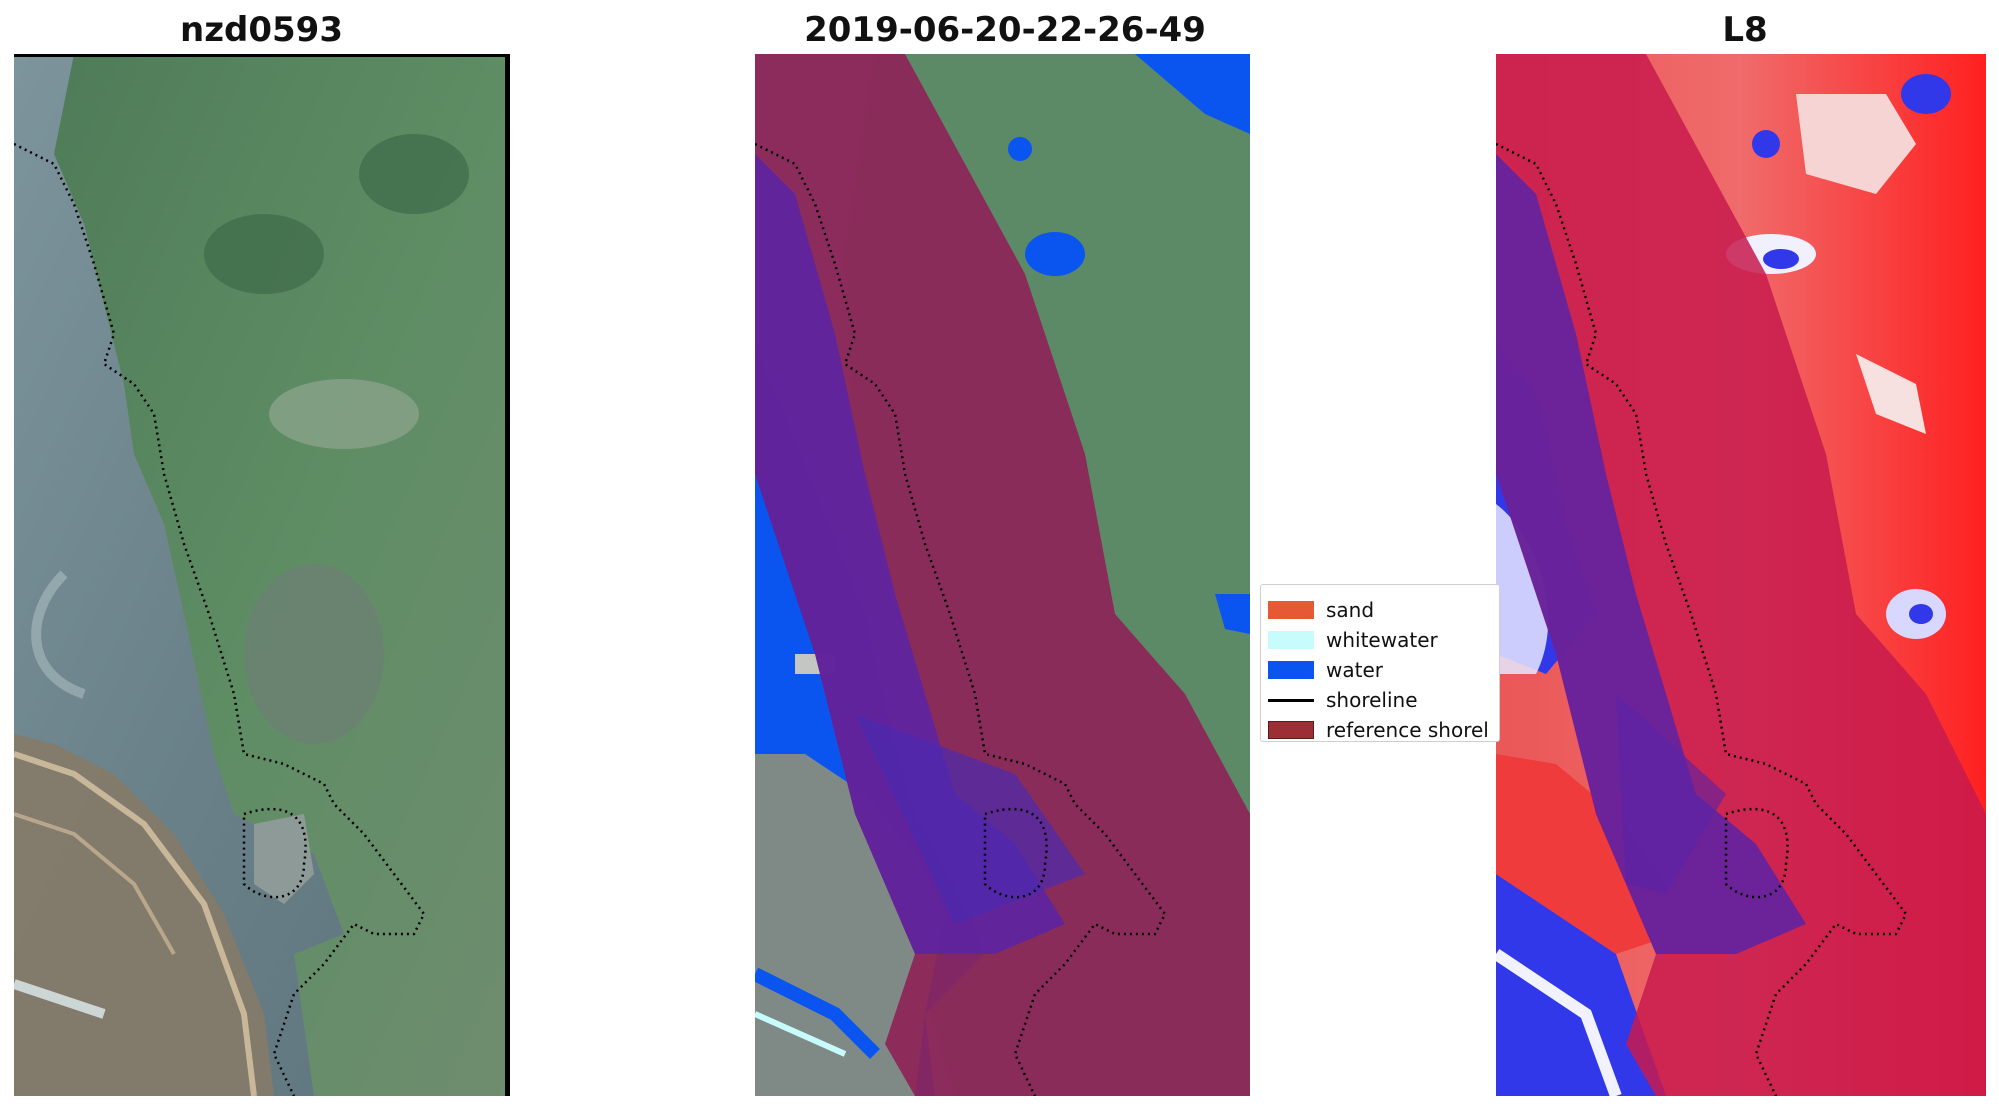  I want to click on panel-title-l8: L8, so click(1745, 30).